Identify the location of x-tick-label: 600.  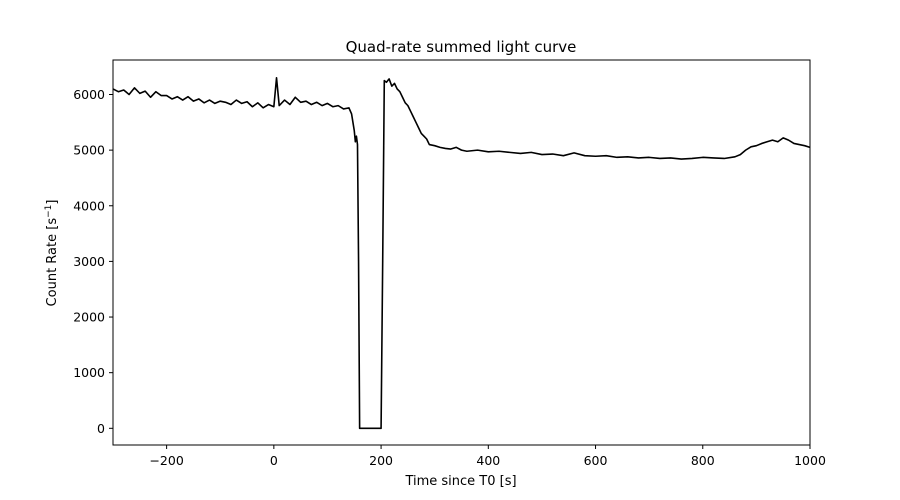
(596, 460).